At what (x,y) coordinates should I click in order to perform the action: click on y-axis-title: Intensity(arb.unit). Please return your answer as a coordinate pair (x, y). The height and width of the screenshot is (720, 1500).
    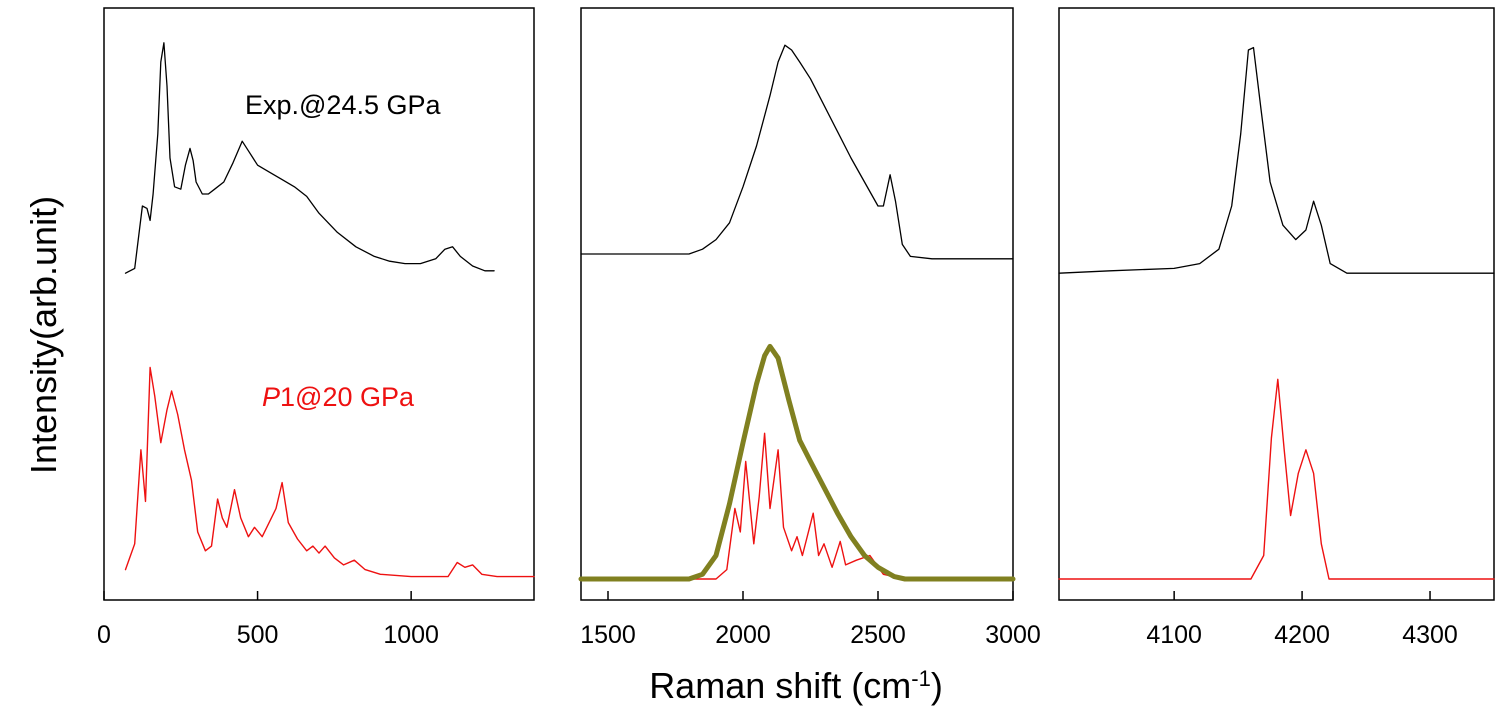
    Looking at the image, I should click on (43, 335).